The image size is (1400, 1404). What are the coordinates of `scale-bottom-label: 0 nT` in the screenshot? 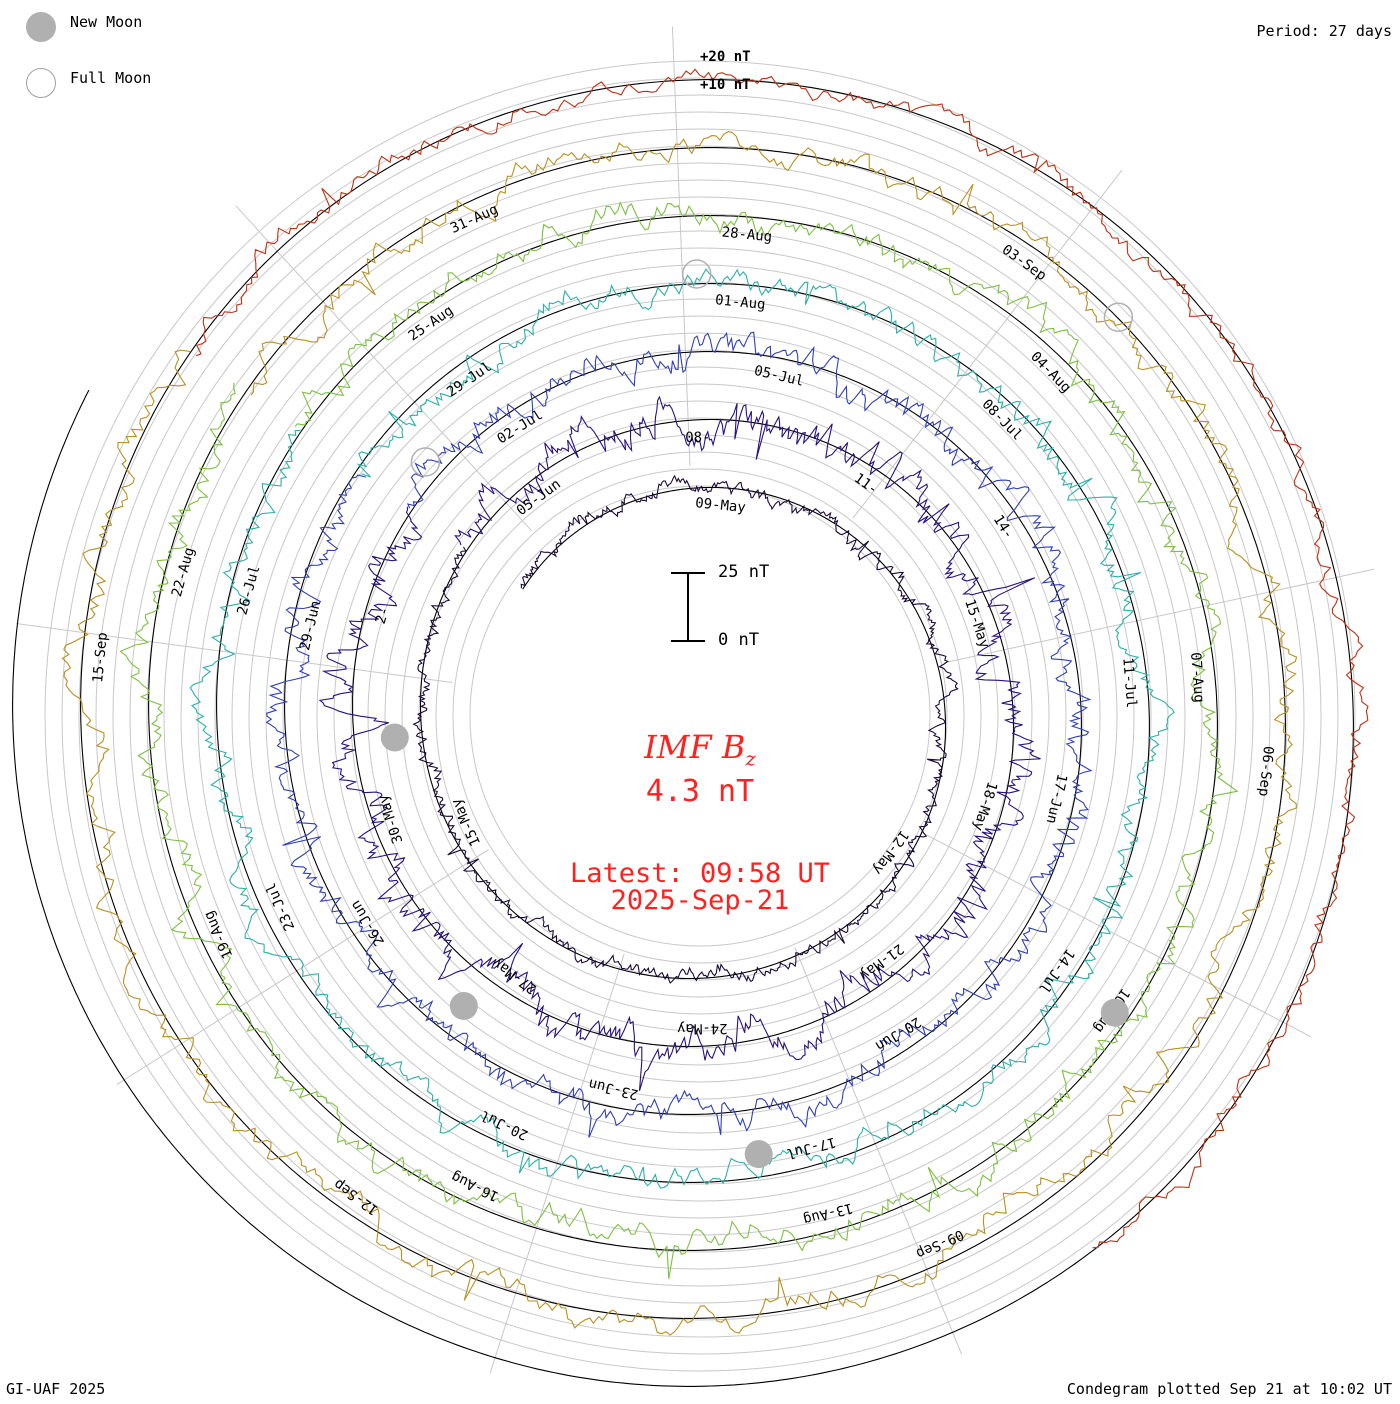 It's located at (738, 640).